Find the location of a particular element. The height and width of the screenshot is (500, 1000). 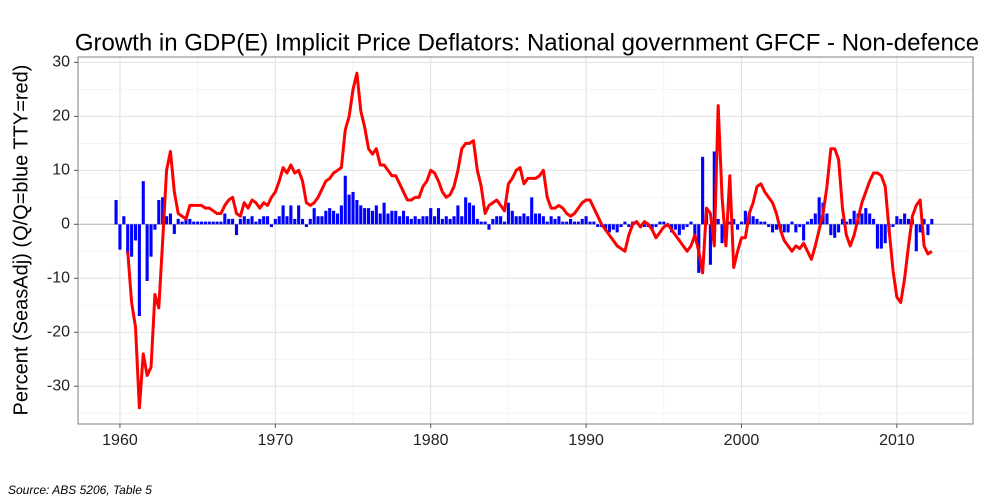

y-axis-label: Percent (SeasAdj) (Q/Q=blue TTY=red) is located at coordinates (21, 240).